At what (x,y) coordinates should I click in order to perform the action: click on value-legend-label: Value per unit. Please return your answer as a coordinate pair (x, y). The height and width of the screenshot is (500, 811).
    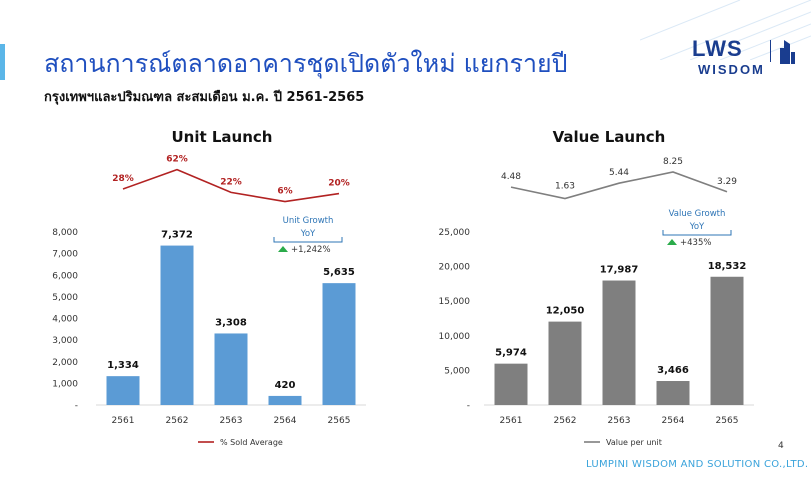
    Looking at the image, I should click on (634, 442).